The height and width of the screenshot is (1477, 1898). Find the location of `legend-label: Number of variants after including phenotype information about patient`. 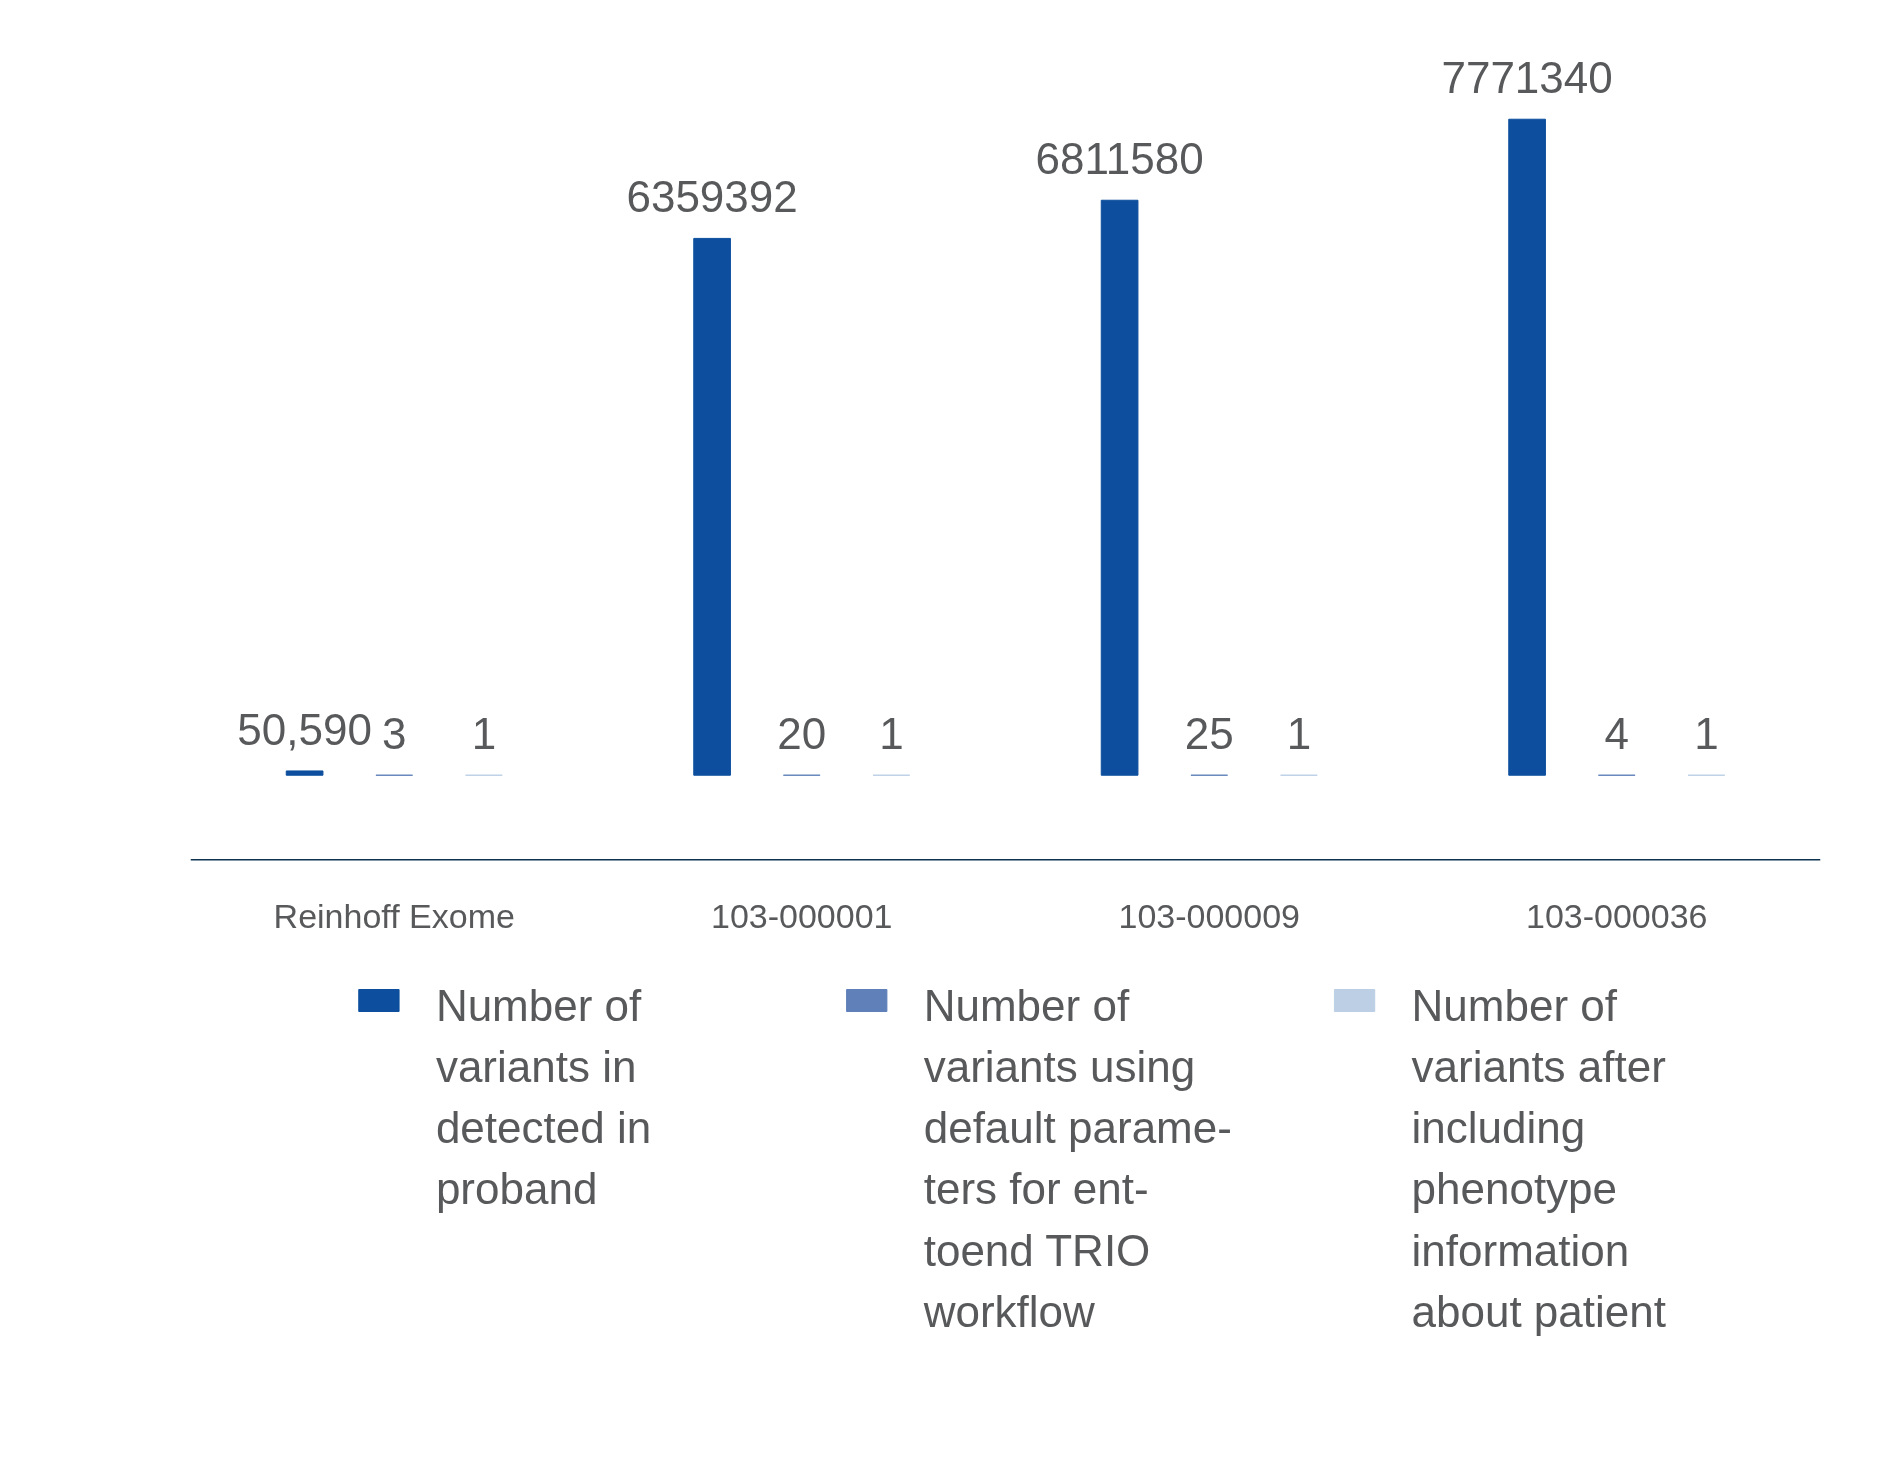

legend-label: Number of variants after including phenotype information about patient is located at coordinates (1538, 1158).